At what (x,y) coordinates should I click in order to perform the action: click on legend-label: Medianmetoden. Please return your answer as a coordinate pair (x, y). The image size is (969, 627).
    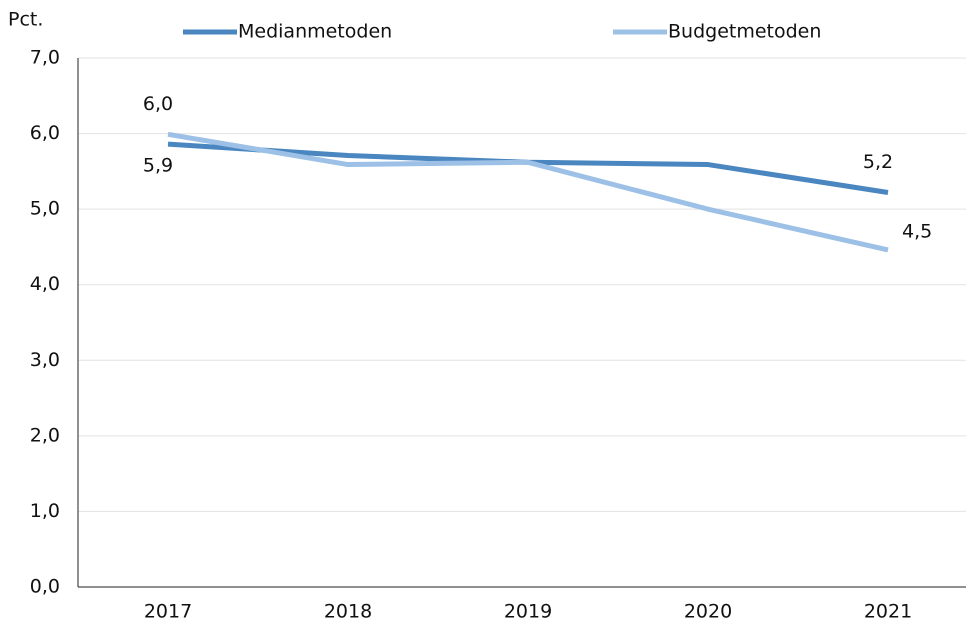
    Looking at the image, I should click on (315, 32).